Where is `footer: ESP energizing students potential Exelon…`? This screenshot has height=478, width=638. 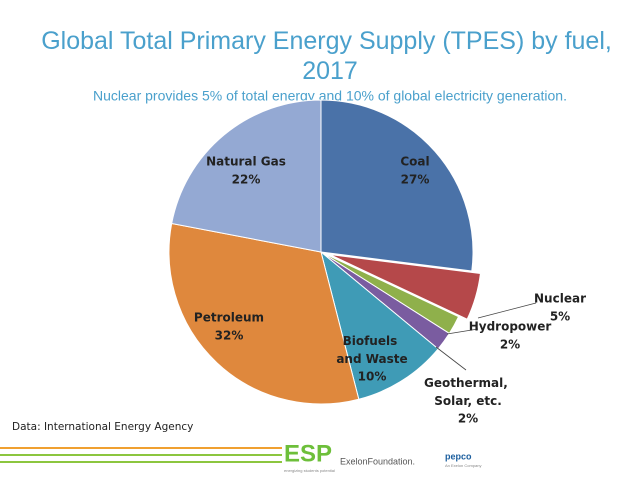 footer: ESP energizing students potential Exelon… is located at coordinates (240, 456).